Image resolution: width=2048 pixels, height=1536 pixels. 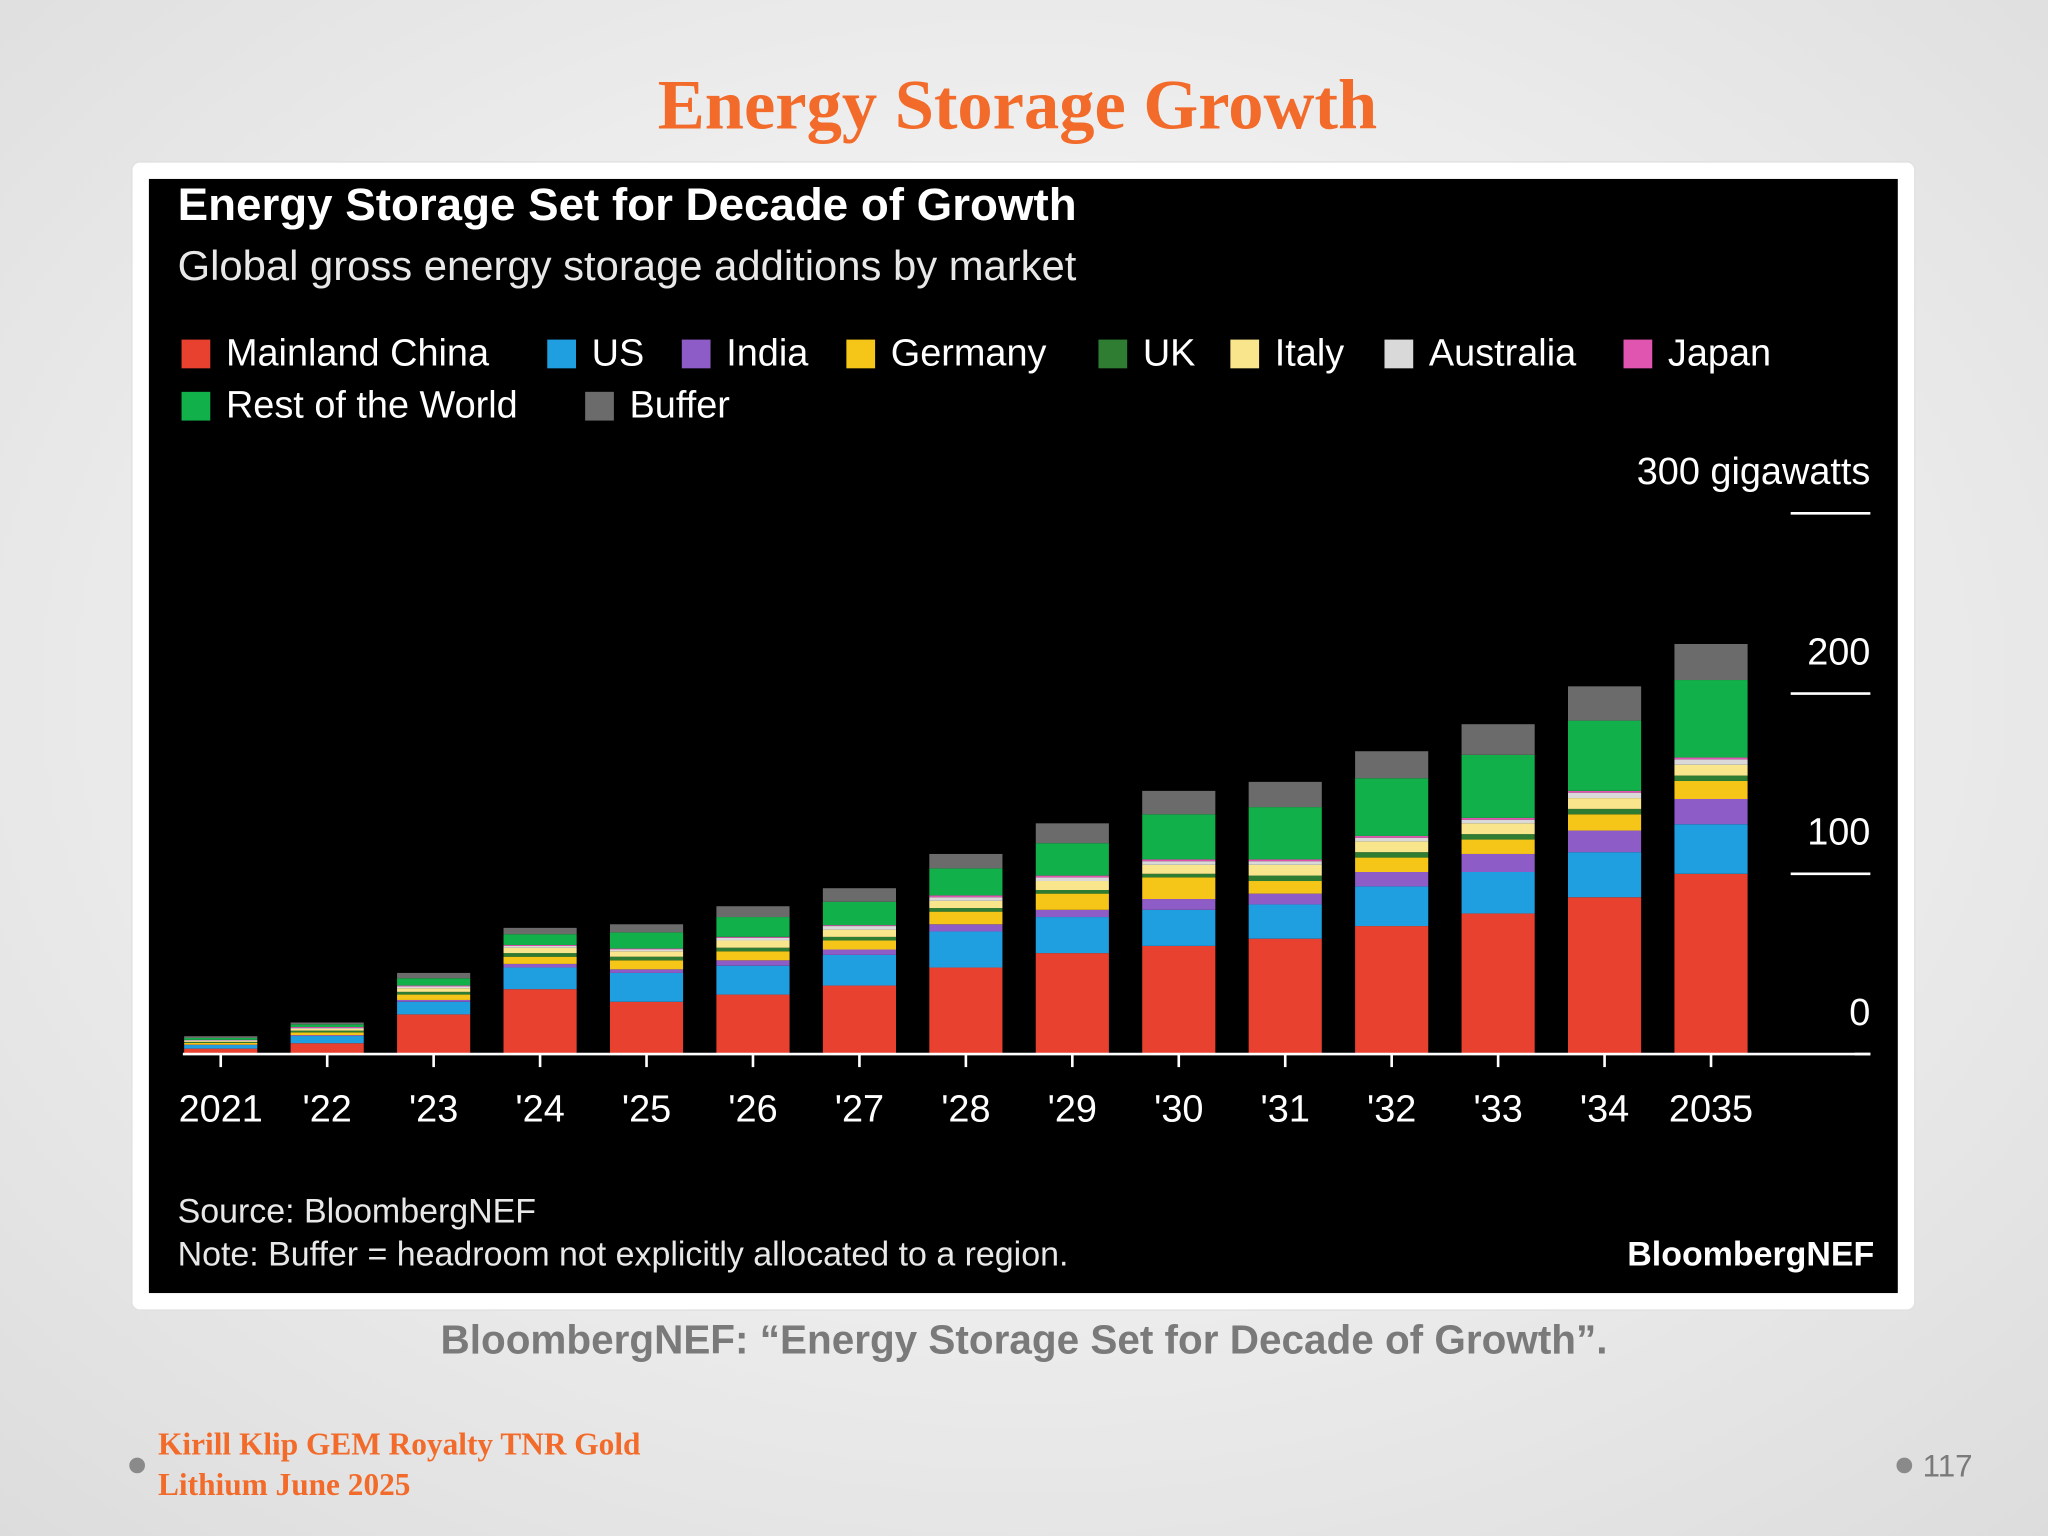 I want to click on legend-label: UK, so click(x=1169, y=353).